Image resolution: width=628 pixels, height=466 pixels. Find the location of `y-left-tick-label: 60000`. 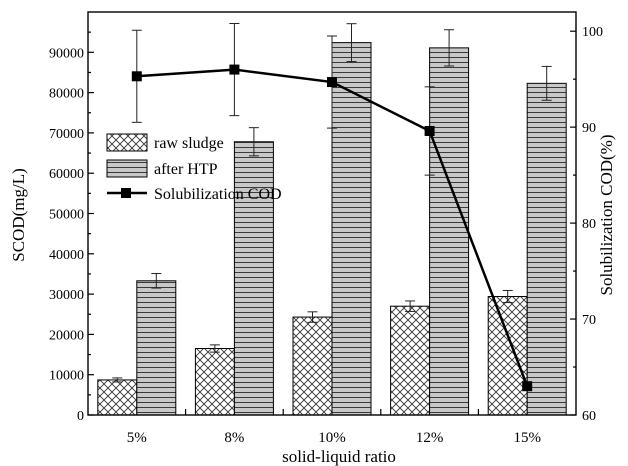

y-left-tick-label: 60000 is located at coordinates (66, 174).